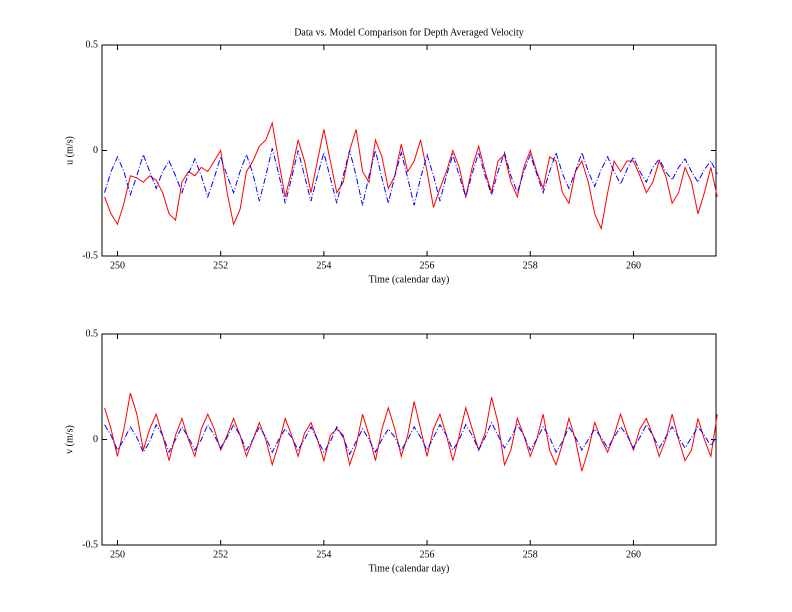 The height and width of the screenshot is (612, 792). Describe the element at coordinates (69, 150) in the screenshot. I see `y-axis-label: u (m/s)` at that location.